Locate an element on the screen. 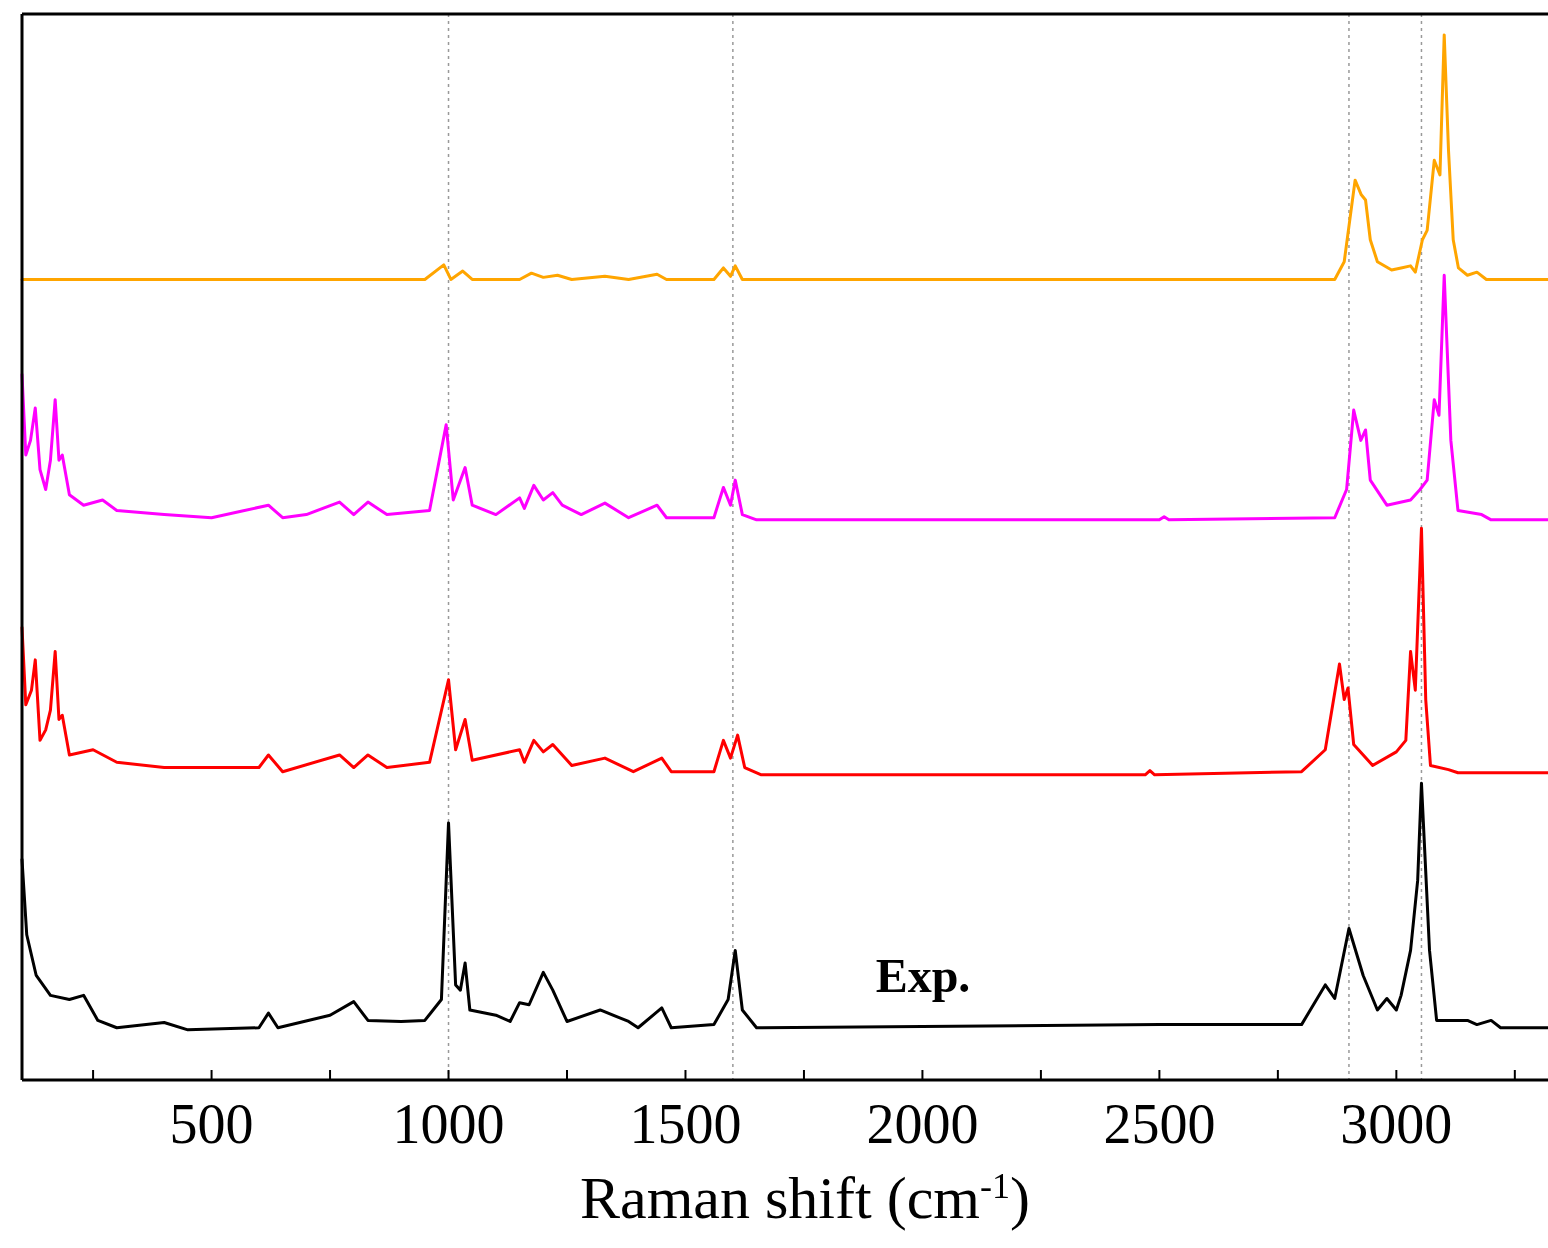  x-tick-label: 3000 is located at coordinates (1396, 1124).